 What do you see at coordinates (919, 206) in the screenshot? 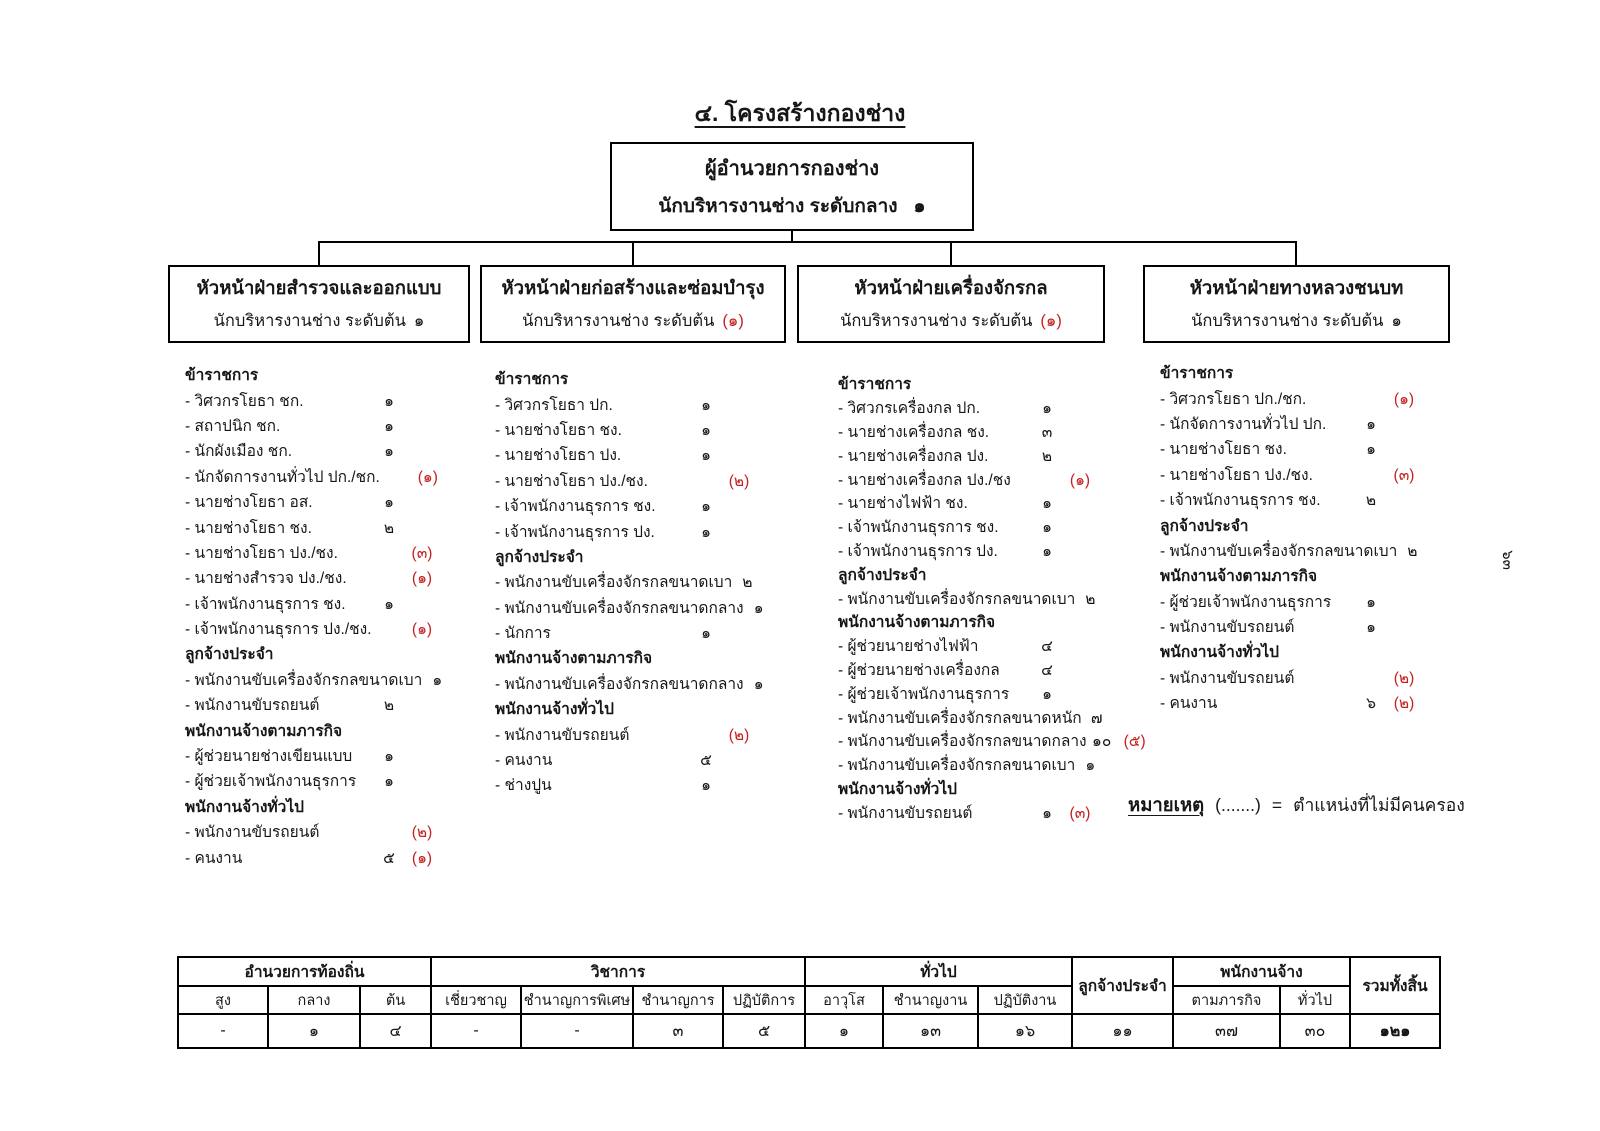
I see `director-position-count: ๑` at bounding box center [919, 206].